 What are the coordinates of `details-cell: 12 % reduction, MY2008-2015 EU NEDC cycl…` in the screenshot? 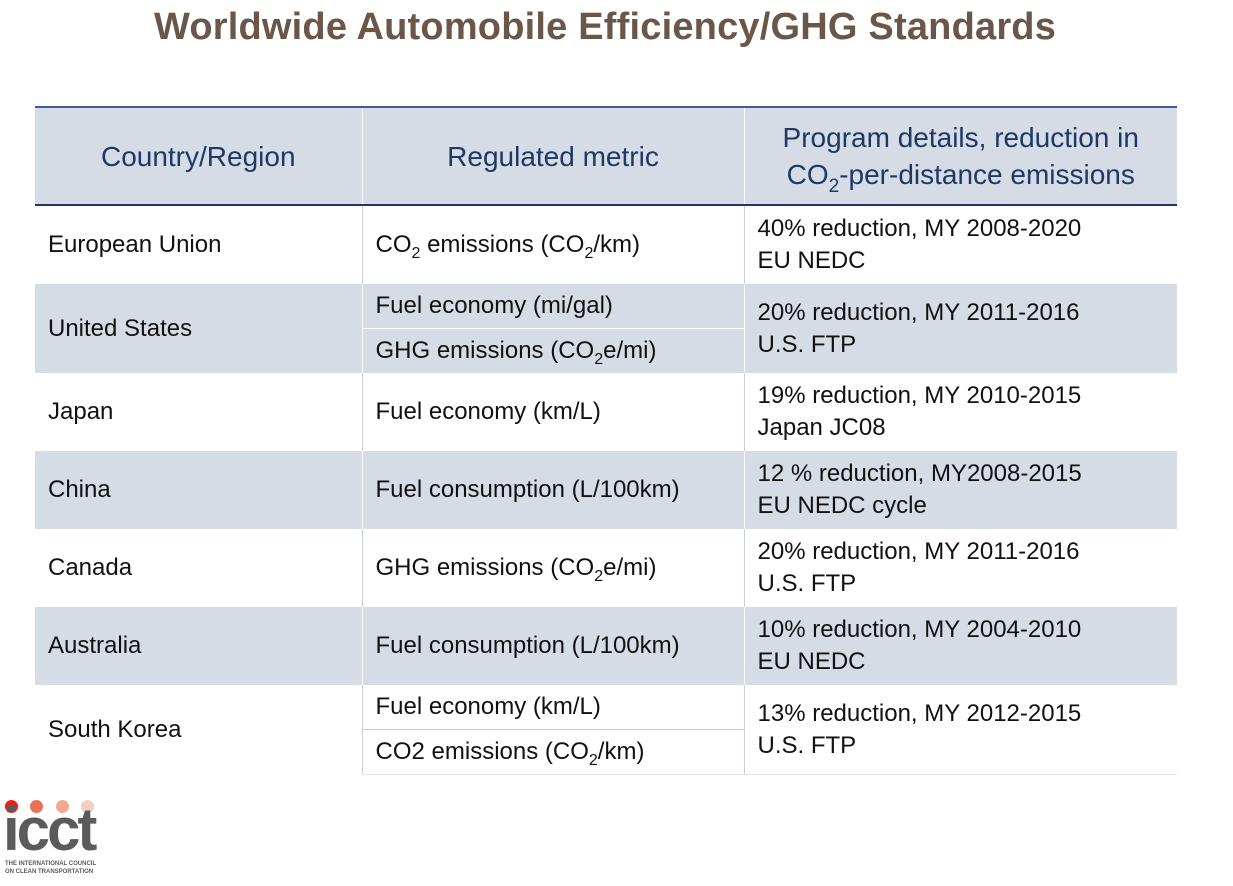 It's located at (960, 490).